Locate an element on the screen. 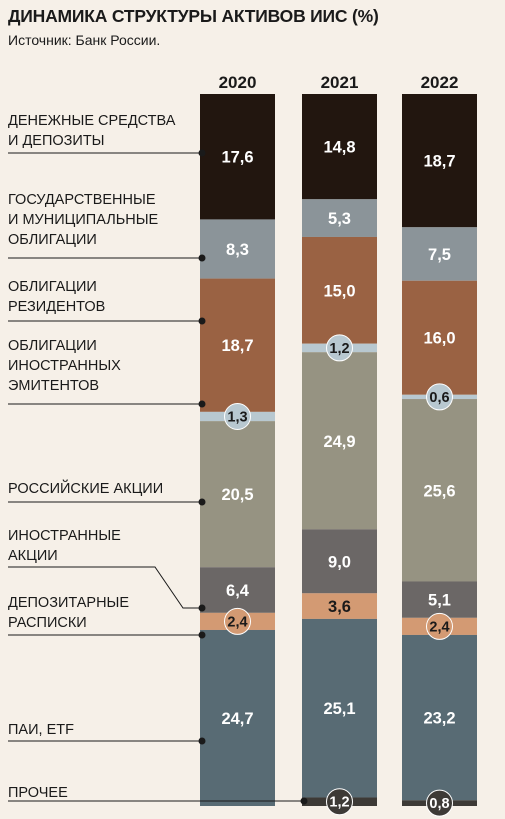 This screenshot has height=819, width=505. value-label-3-2020: 18,7 is located at coordinates (237, 346).